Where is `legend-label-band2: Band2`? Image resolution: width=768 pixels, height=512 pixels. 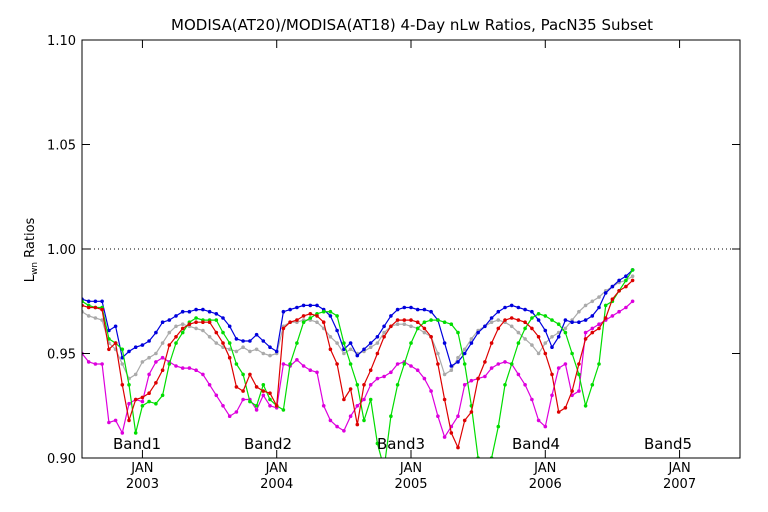 legend-label-band2: Band2 is located at coordinates (268, 444).